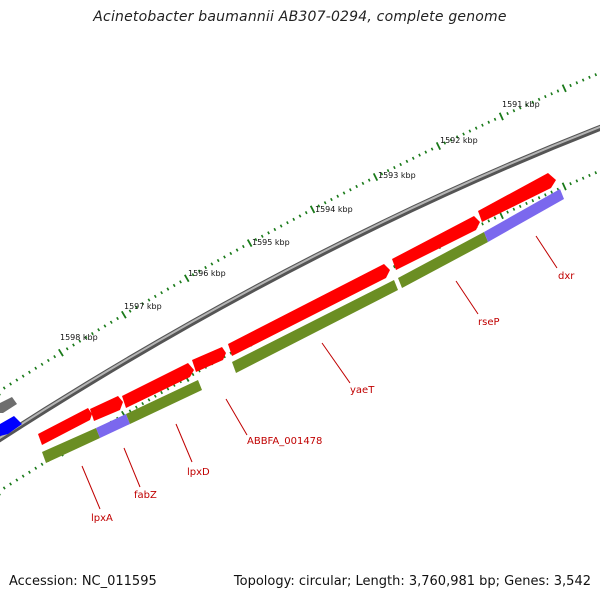  I want to click on gene-arrow-yaeT, so click(309, 310).